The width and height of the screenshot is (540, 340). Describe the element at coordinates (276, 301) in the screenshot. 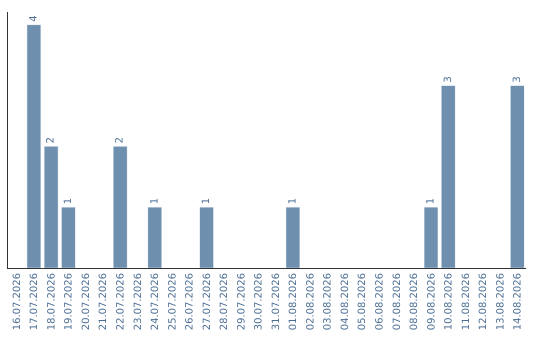

I see `x-tick-label: 31.07.2026` at that location.